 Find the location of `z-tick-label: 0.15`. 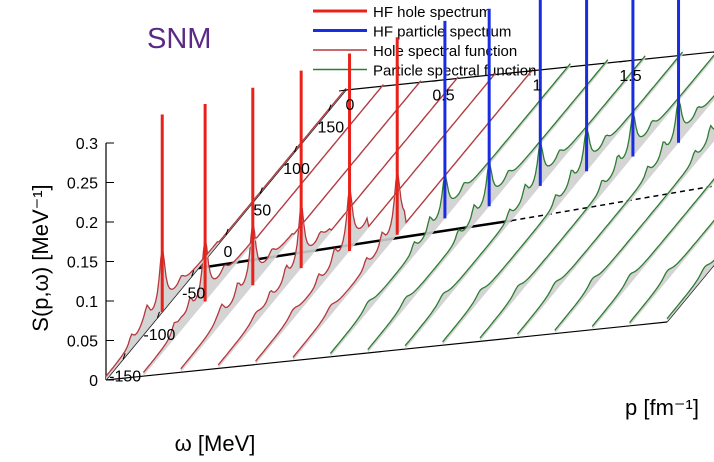

z-tick-label: 0.15 is located at coordinates (82, 263).